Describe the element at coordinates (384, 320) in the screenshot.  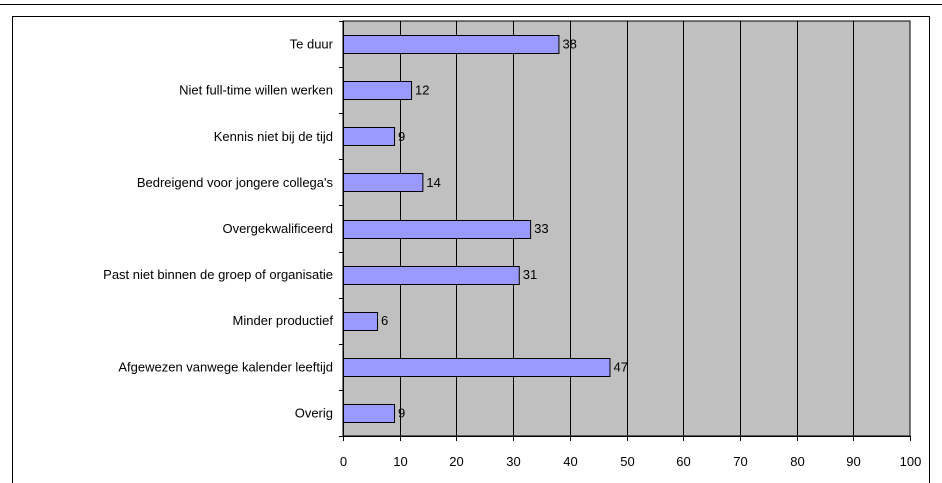
I see `data-label: 6` at that location.